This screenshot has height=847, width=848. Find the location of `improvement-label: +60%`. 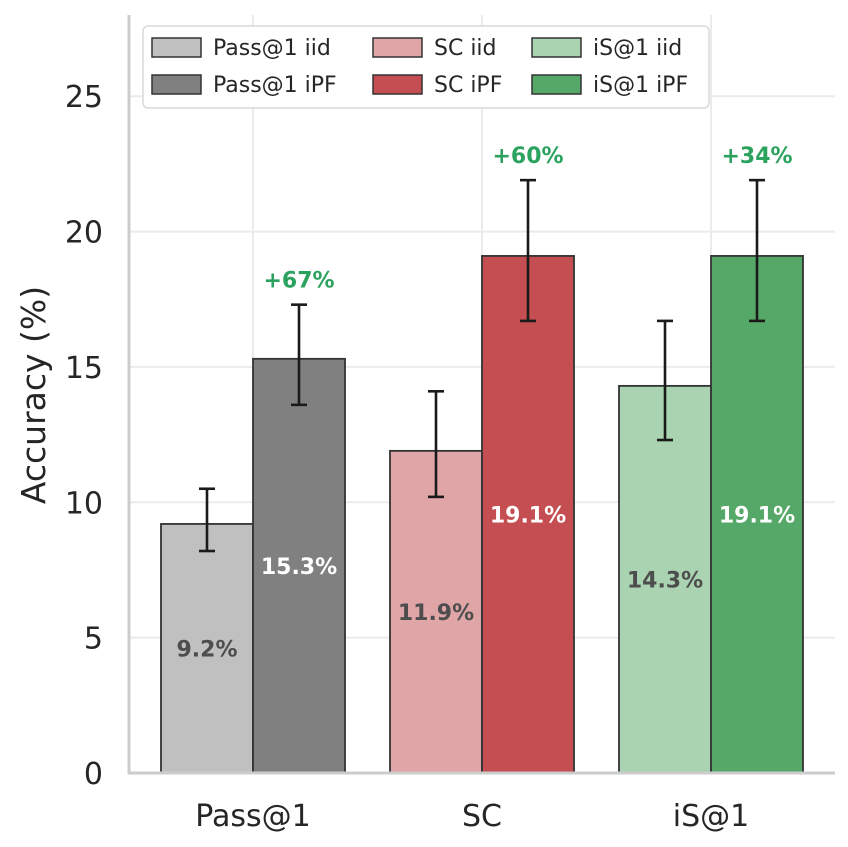

improvement-label: +60% is located at coordinates (527, 156).